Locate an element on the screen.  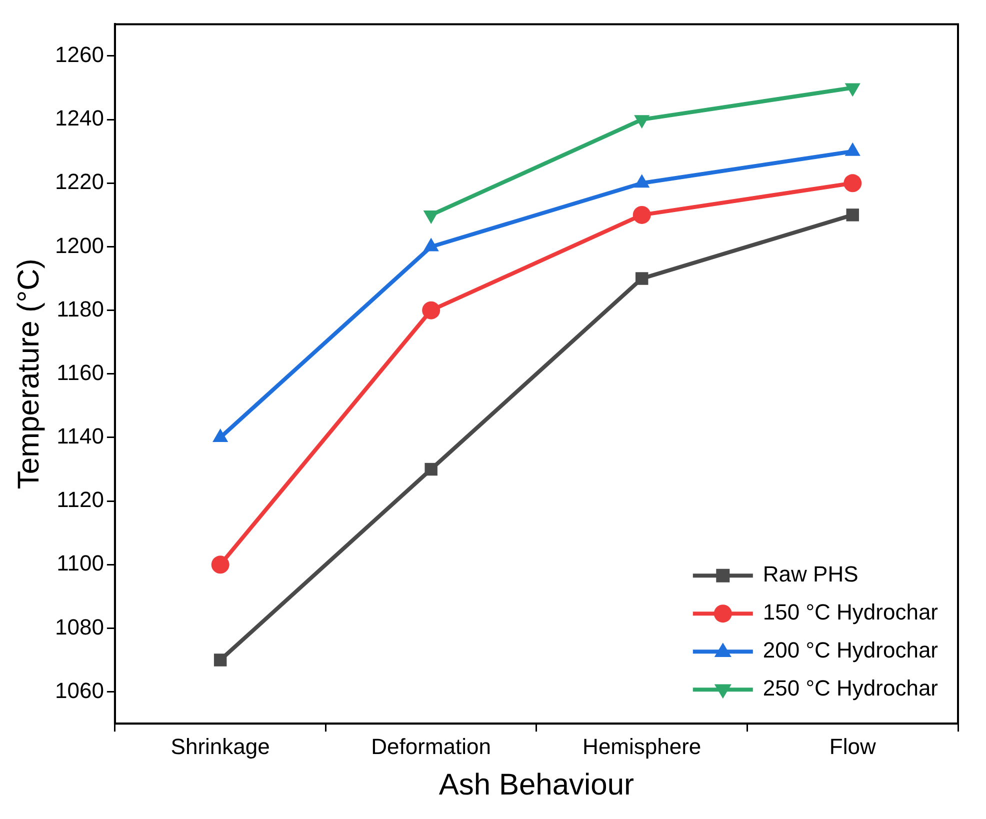
y-tick-label: 1120 is located at coordinates (80, 499).